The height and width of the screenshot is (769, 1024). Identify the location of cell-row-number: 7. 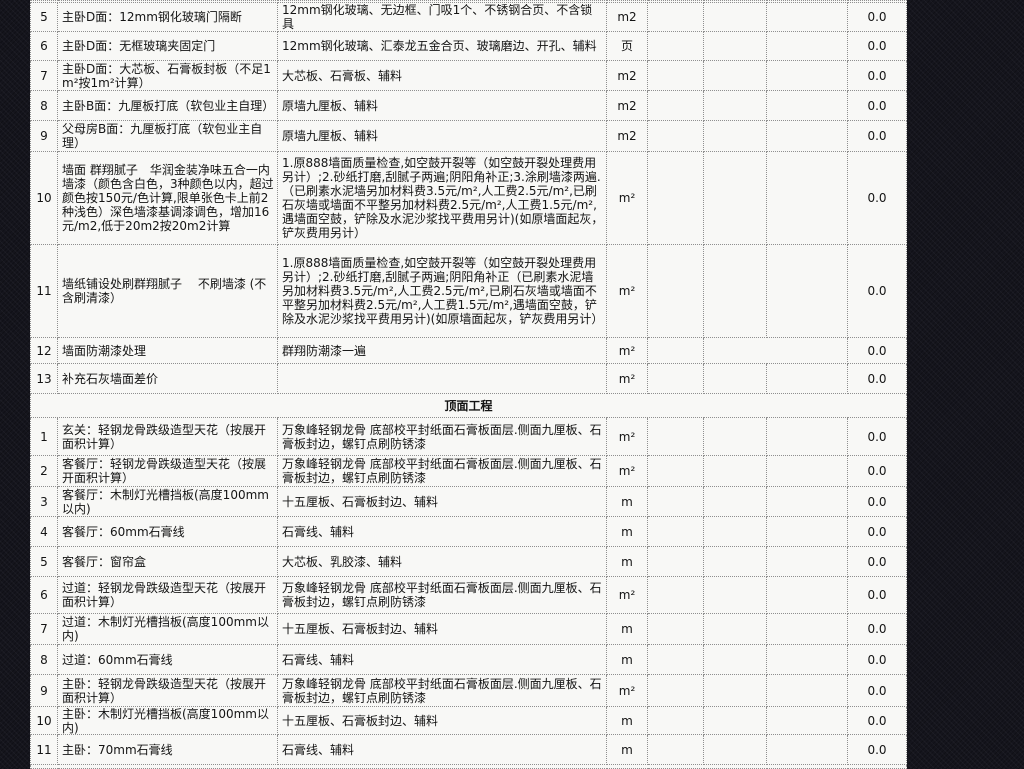
(44, 629).